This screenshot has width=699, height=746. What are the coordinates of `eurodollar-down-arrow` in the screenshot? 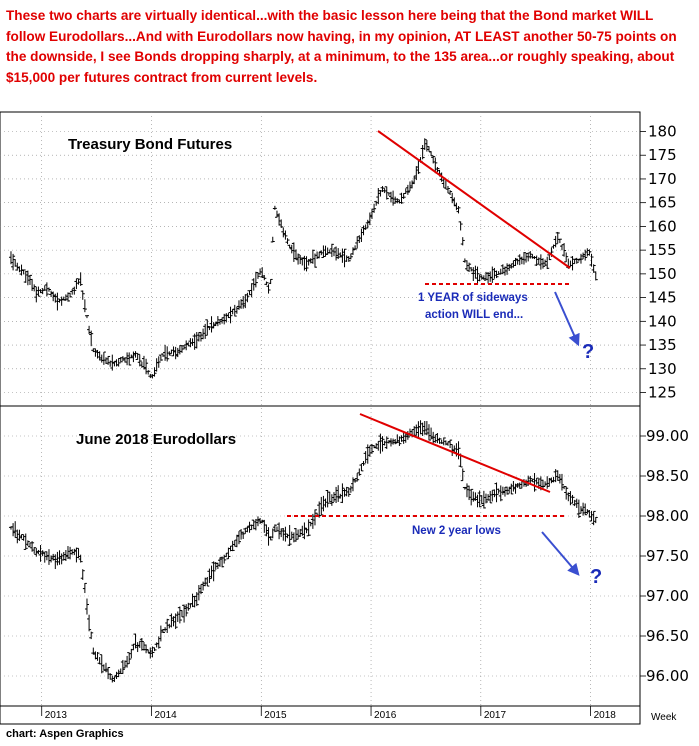 It's located at (560, 553).